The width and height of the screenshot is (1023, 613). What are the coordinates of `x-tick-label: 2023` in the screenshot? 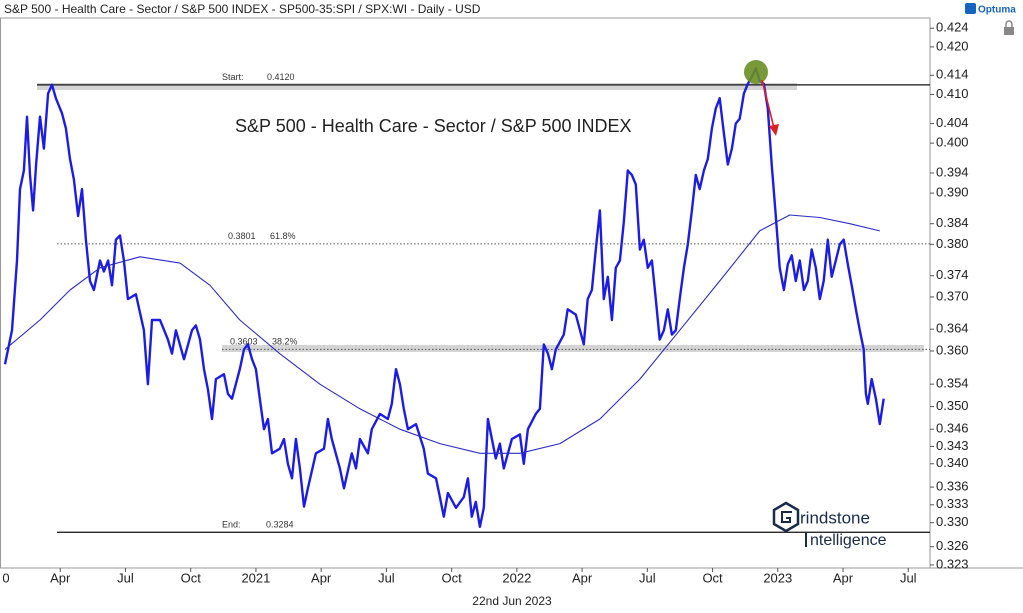 It's located at (777, 577).